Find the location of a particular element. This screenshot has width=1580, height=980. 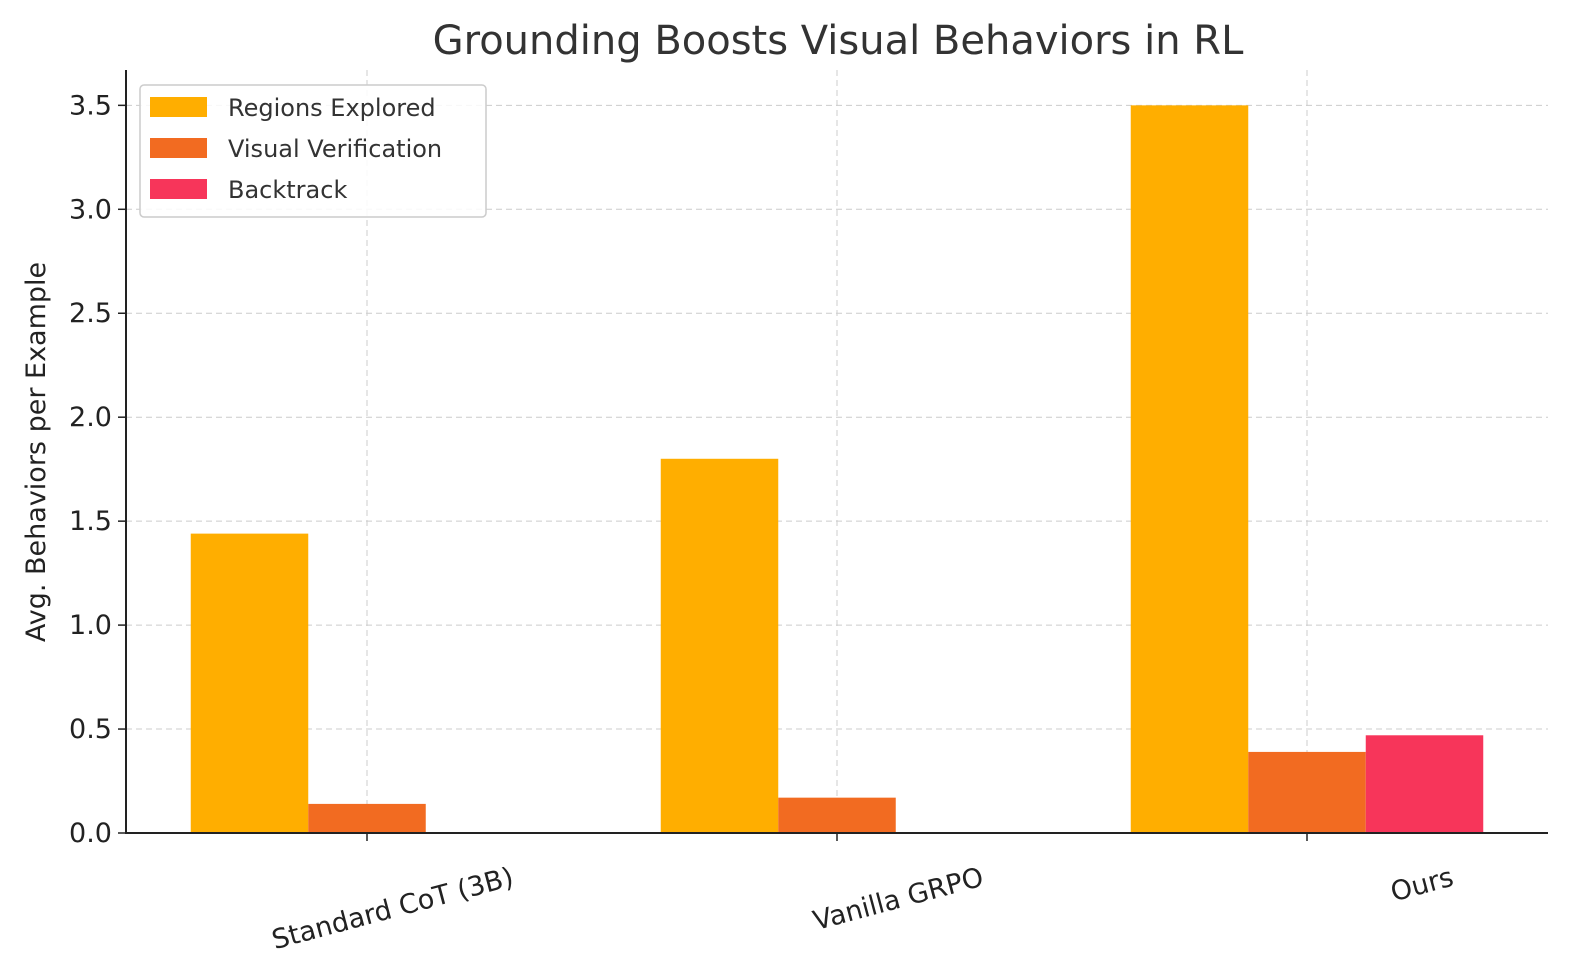

y-axis-label: Avg. Behaviors per Example is located at coordinates (36, 452).